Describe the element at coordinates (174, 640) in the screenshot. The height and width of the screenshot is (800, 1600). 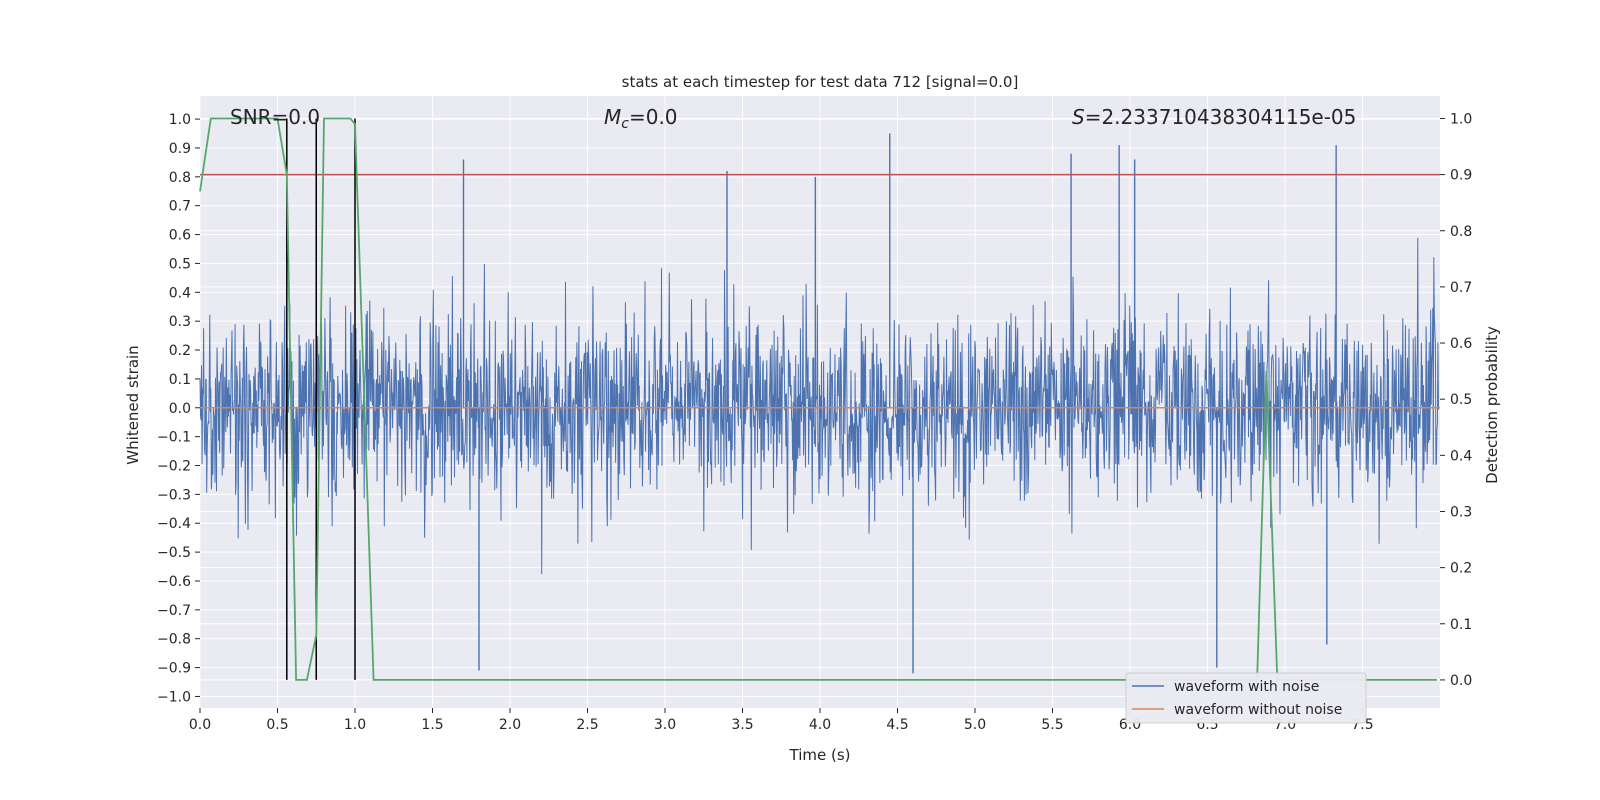
I see `y-tick-label: −0.8` at that location.